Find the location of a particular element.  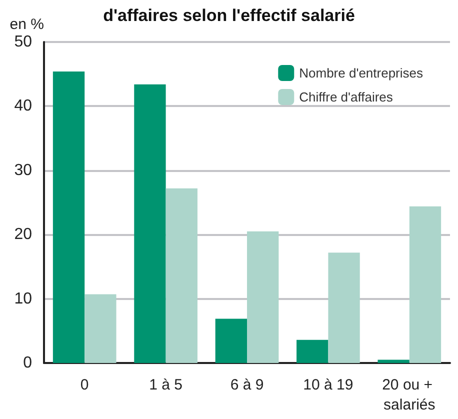

y-tick-label: 50 is located at coordinates (23, 42).